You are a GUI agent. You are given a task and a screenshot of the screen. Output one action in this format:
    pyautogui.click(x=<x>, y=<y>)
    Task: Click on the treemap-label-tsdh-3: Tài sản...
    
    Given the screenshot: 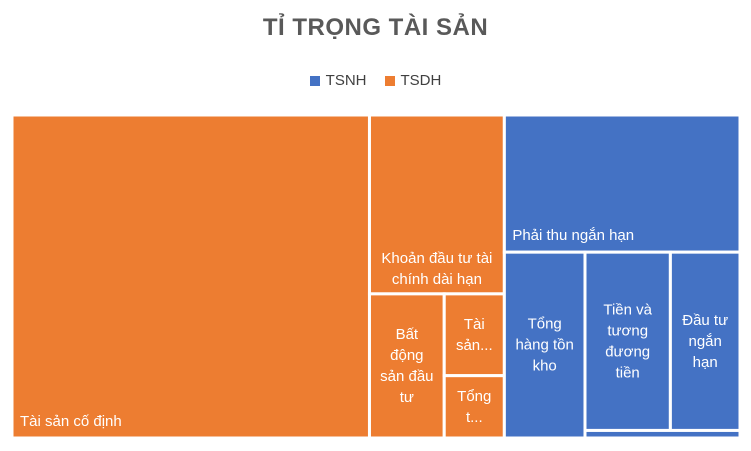 What is the action you would take?
    pyautogui.click(x=474, y=335)
    